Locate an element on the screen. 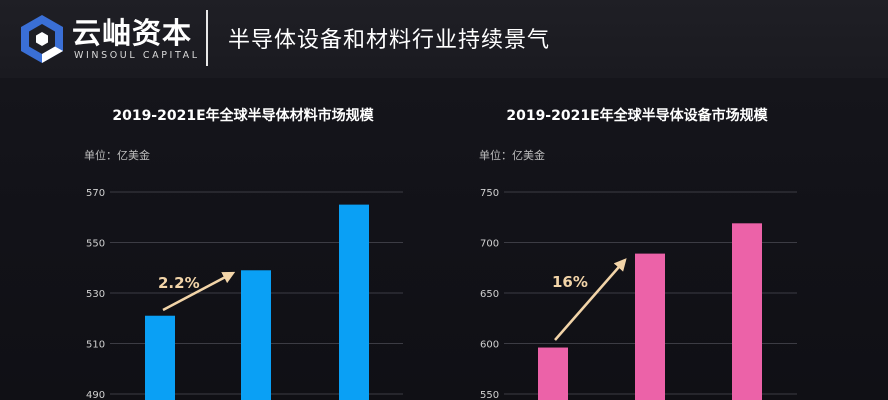  materials-growth-label: 2.2% is located at coordinates (179, 283).